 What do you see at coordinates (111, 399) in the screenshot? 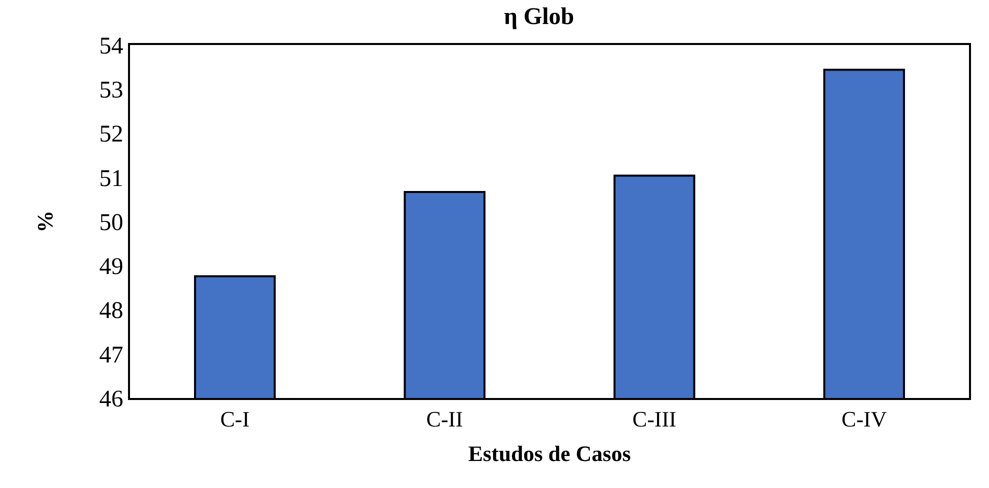
I see `y-tick-label: 46` at bounding box center [111, 399].